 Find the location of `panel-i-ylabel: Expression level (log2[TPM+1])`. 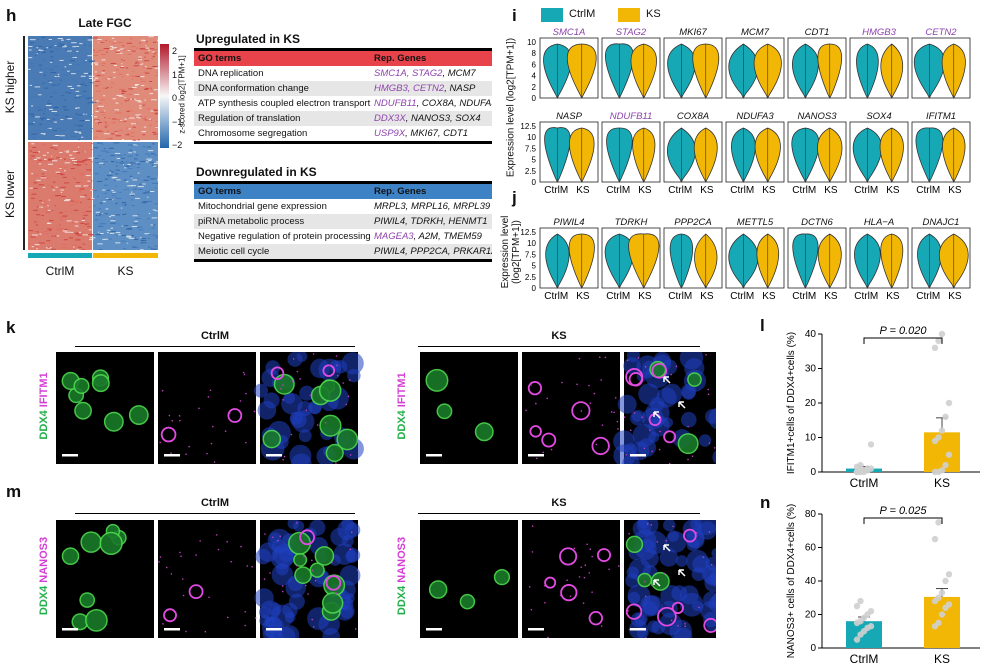

panel-i-ylabel: Expression level (log2[TPM+1]) is located at coordinates (511, 107).